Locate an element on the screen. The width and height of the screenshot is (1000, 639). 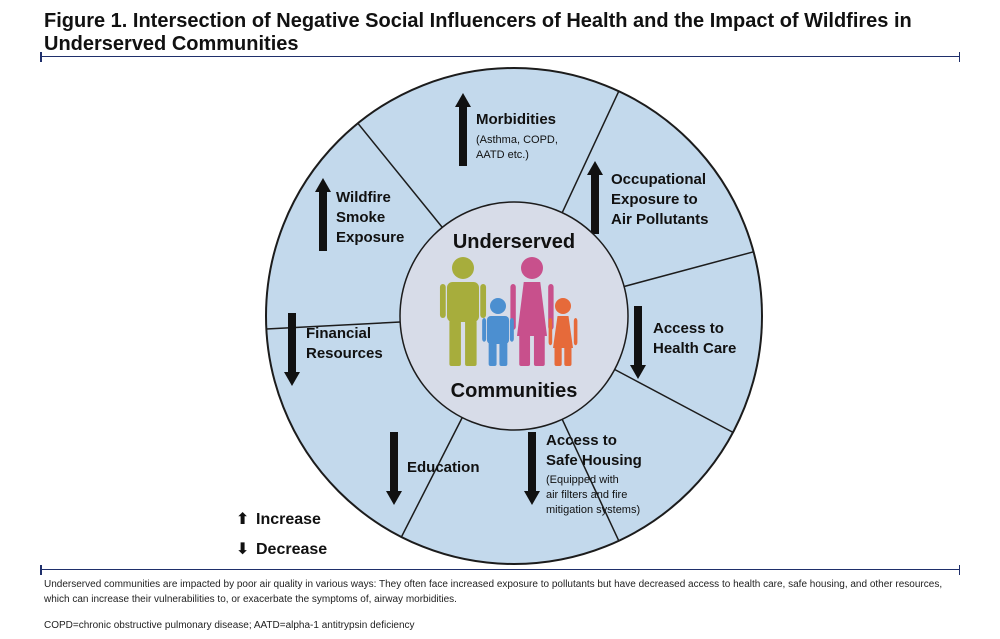
segment-education: Education is located at coordinates (433, 468).